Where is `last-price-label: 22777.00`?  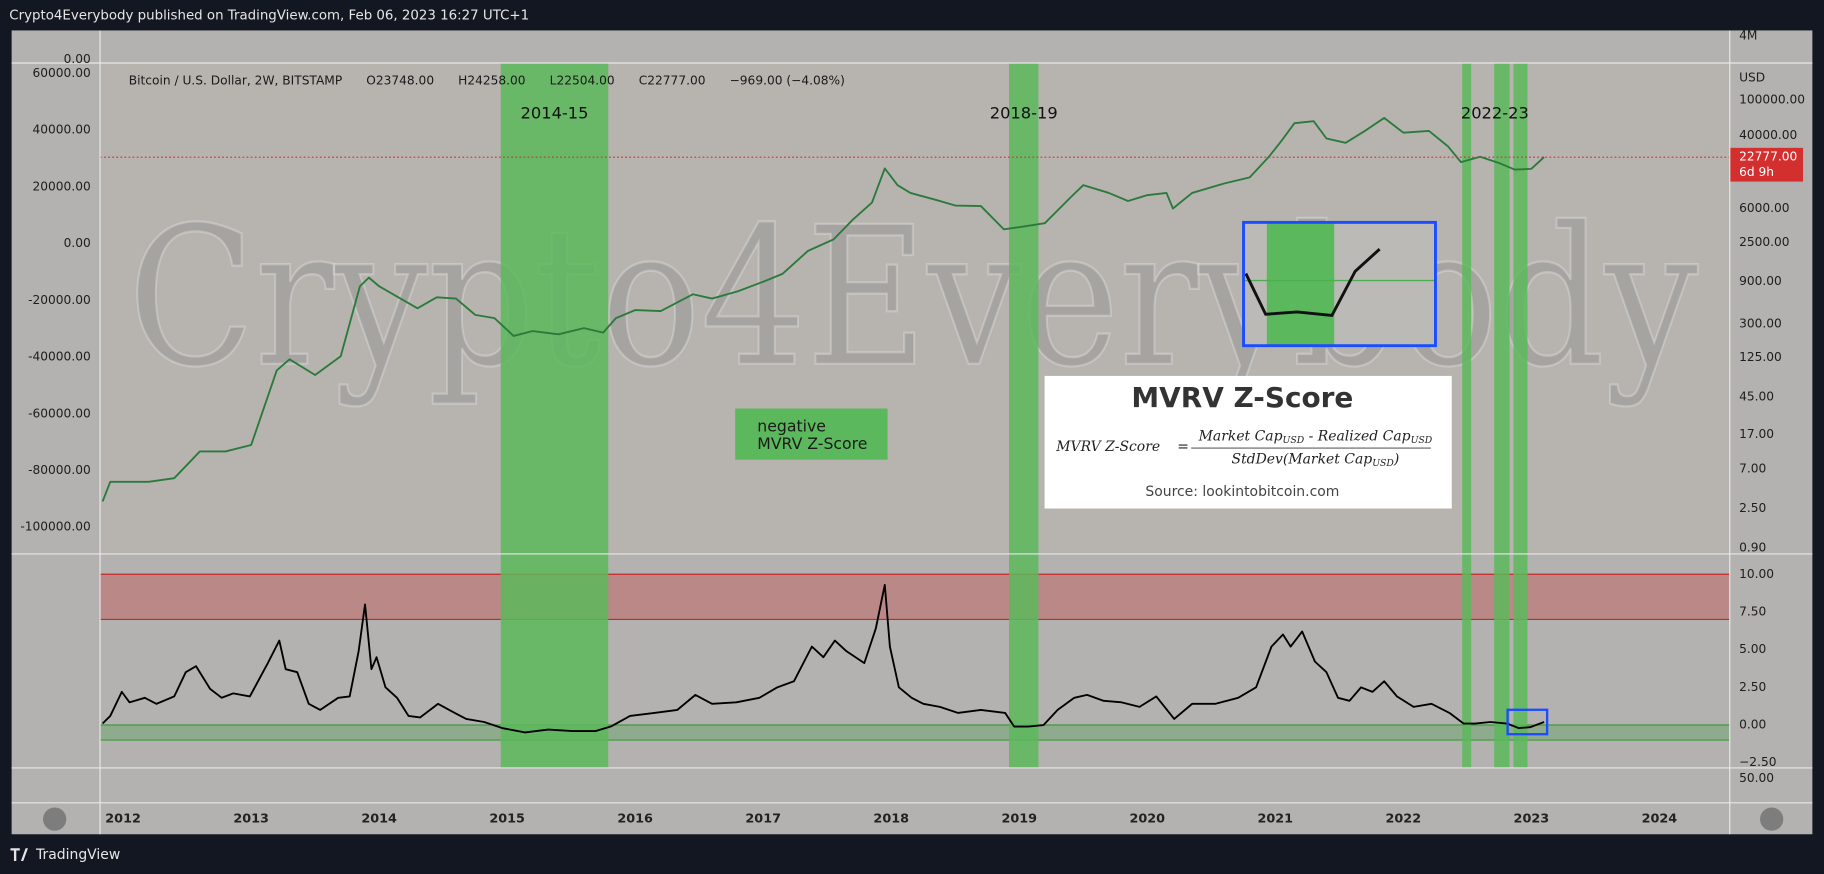 last-price-label: 22777.00 is located at coordinates (1768, 157).